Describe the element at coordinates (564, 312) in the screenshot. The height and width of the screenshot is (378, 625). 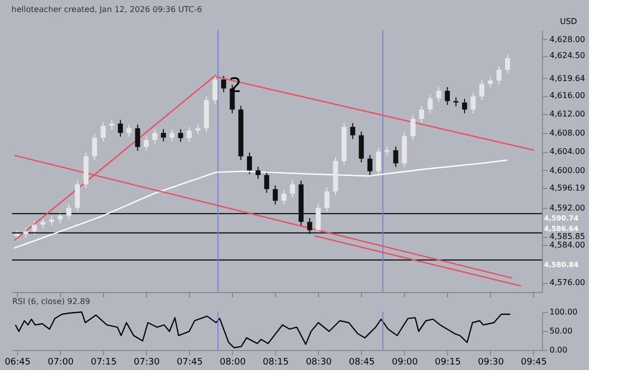
I see `y-tick-label: 100.00` at that location.